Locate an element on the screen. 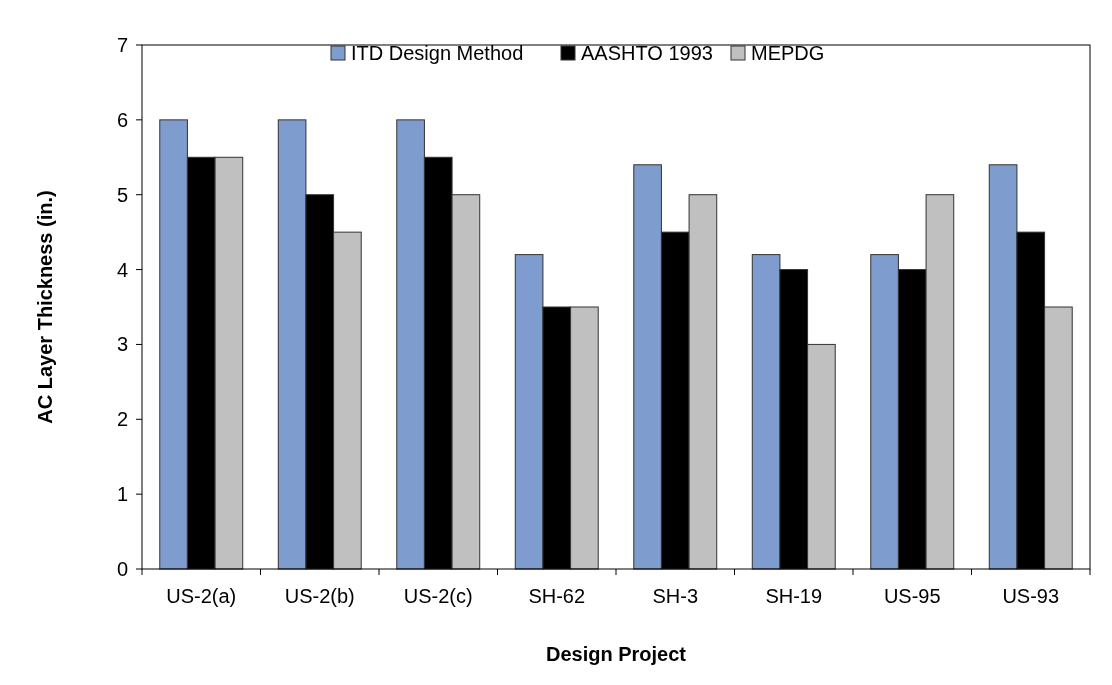 Image resolution: width=1112 pixels, height=685 pixels. legend-label: ITD Design Method is located at coordinates (437, 53).